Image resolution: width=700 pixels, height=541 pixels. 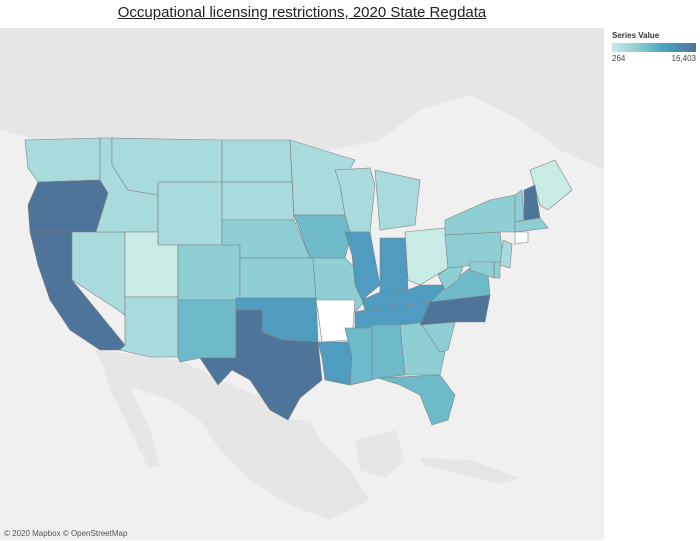 I want to click on state-ar, so click(x=335, y=321).